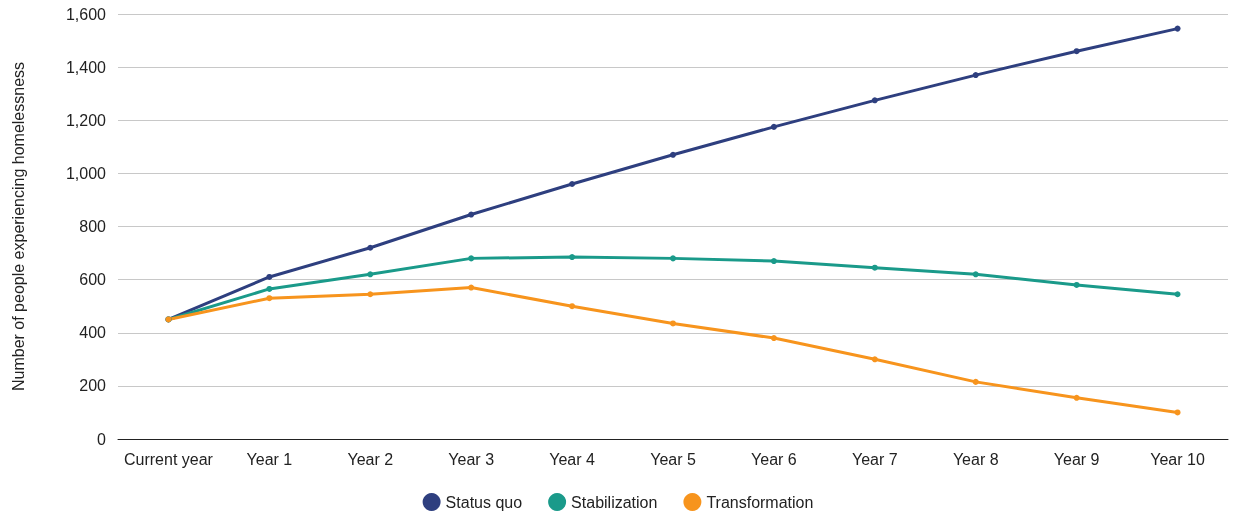 The image size is (1236, 518). What do you see at coordinates (102, 439) in the screenshot?
I see `y-tick-label: 0` at bounding box center [102, 439].